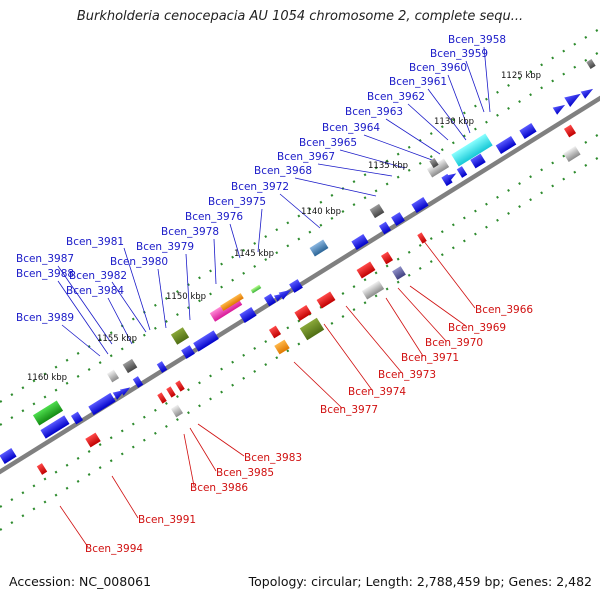 The height and width of the screenshot is (600, 600). I want to click on gene-label-bcen-3969: Bcen_3969, so click(477, 328).